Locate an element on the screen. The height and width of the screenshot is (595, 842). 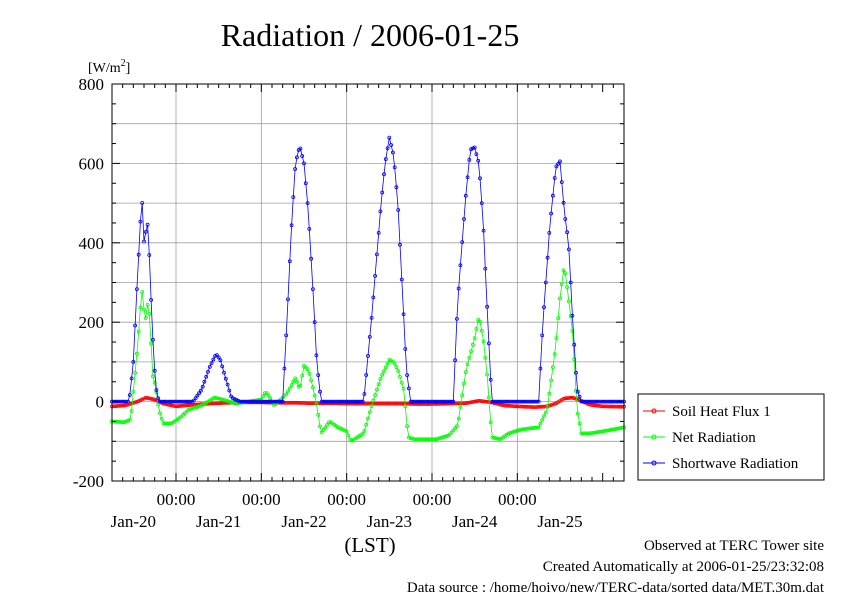
x-date-label: Jan-23 is located at coordinates (389, 521).